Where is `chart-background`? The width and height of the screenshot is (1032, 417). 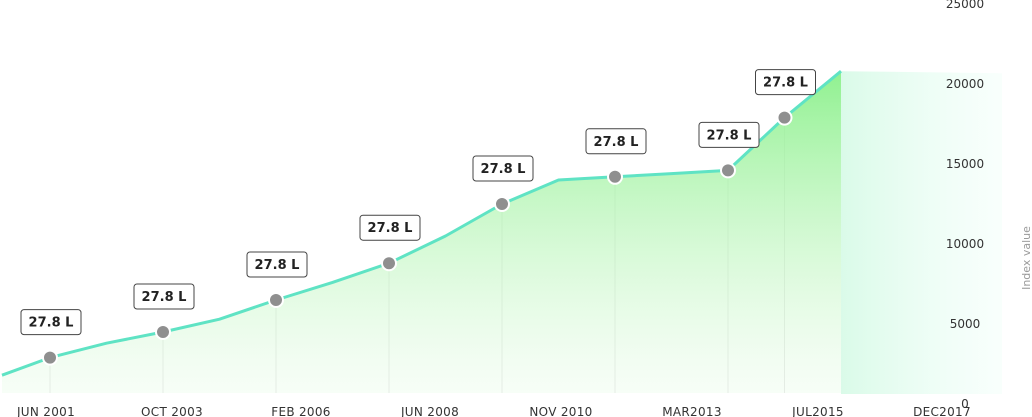 chart-background is located at coordinates (921, 232).